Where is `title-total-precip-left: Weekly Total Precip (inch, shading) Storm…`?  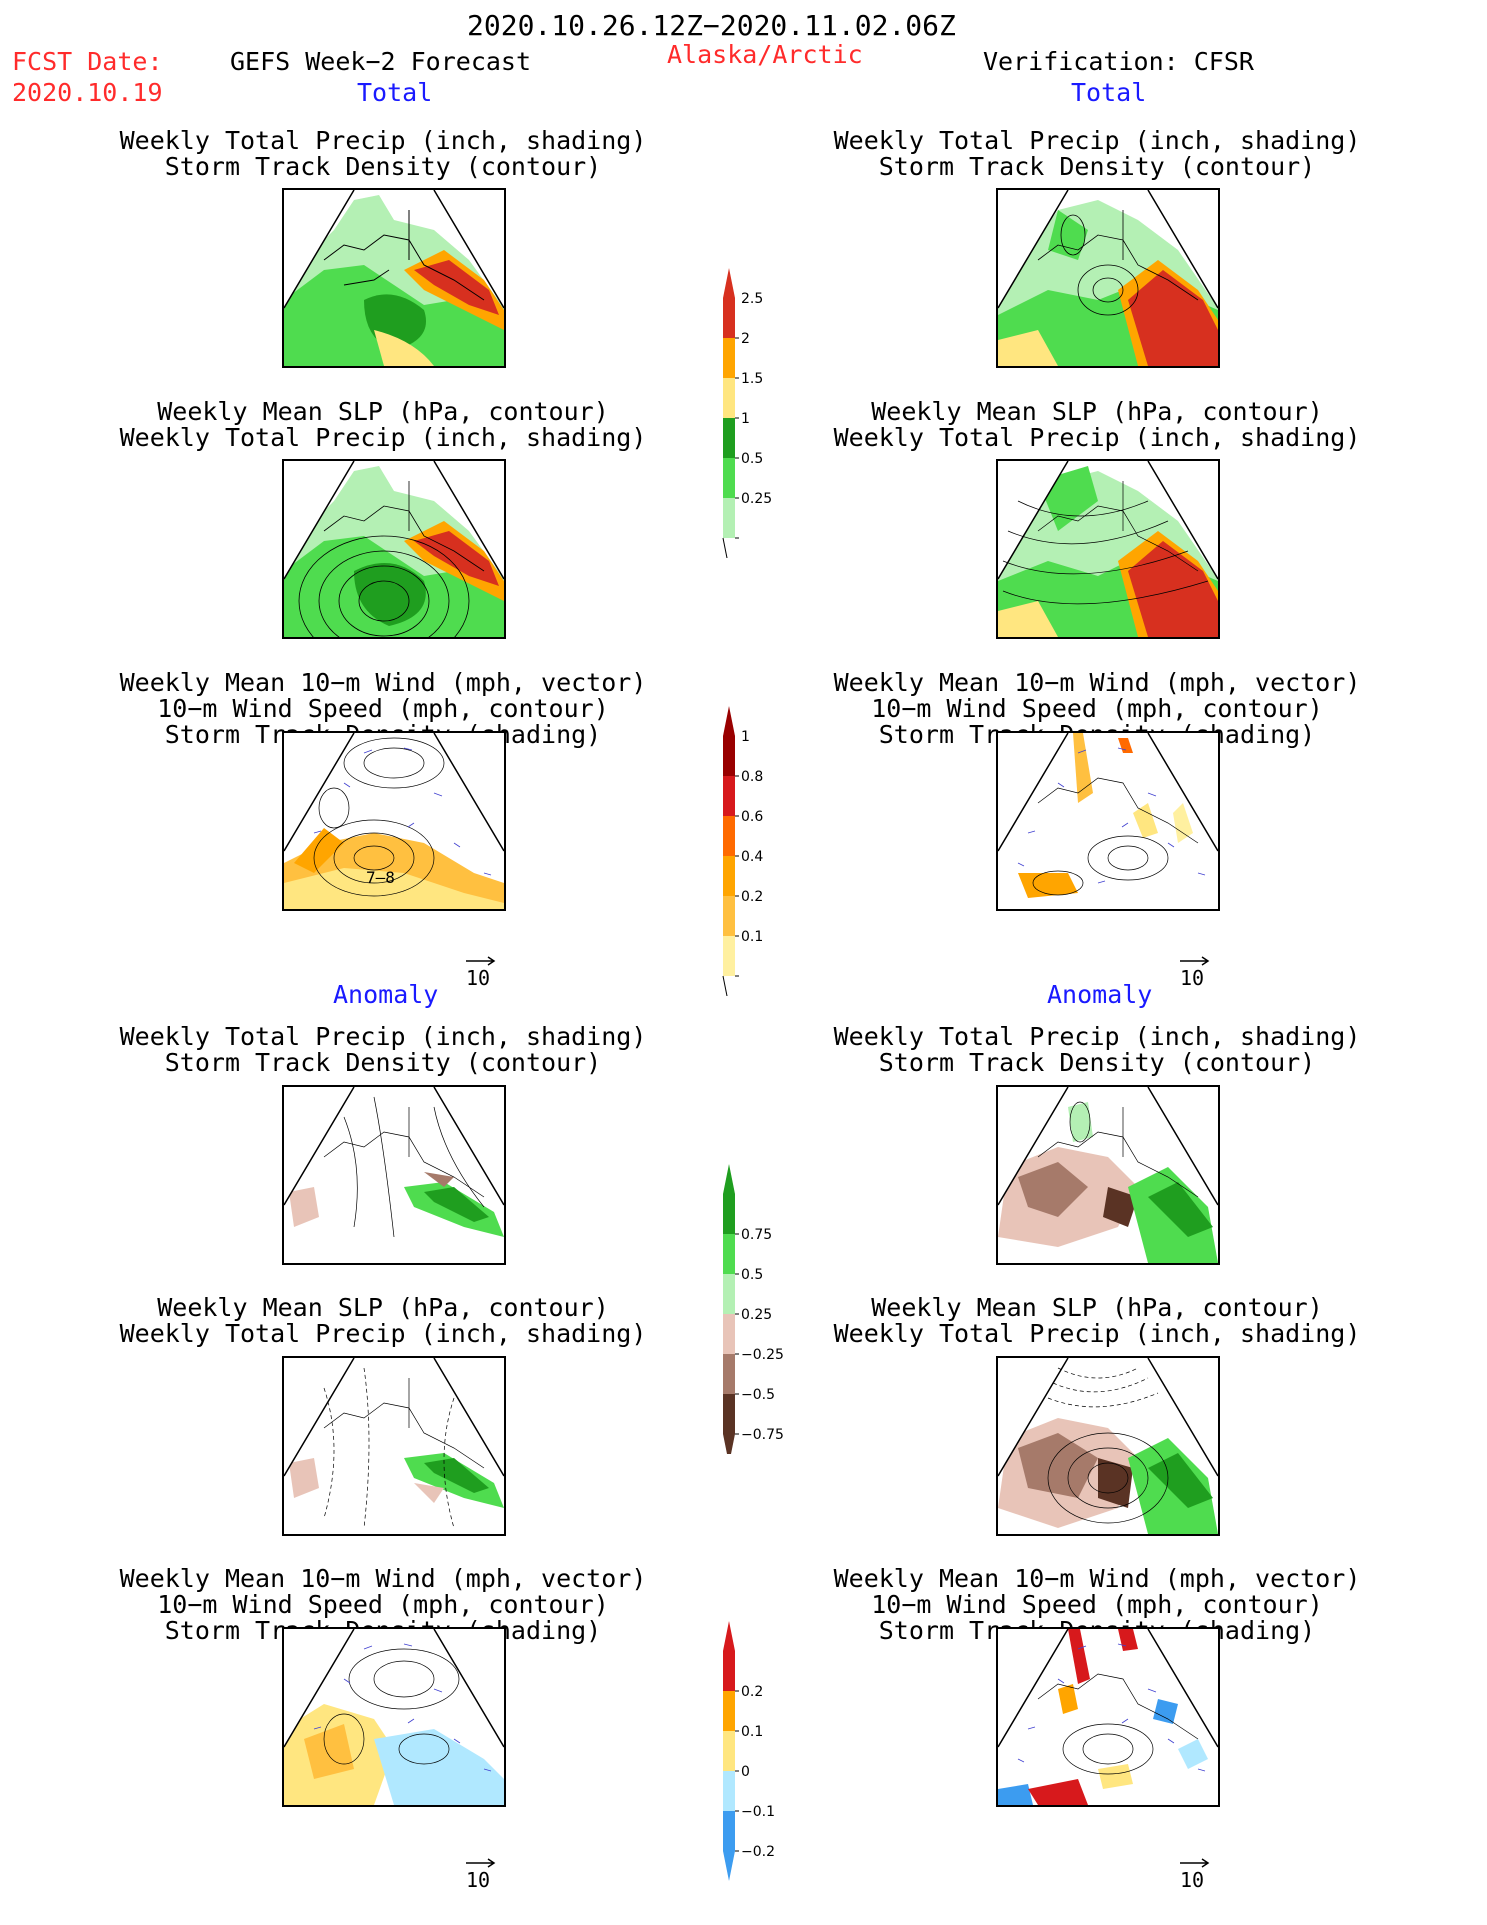
title-total-precip-left: Weekly Total Precip (inch, shading) Storm… is located at coordinates (383, 154).